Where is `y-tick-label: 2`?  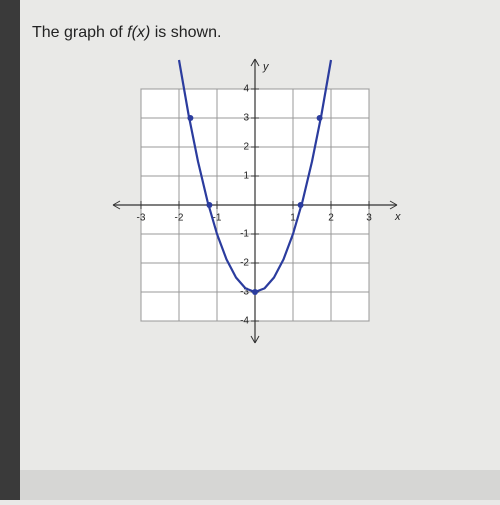 y-tick-label: 2 is located at coordinates (246, 147).